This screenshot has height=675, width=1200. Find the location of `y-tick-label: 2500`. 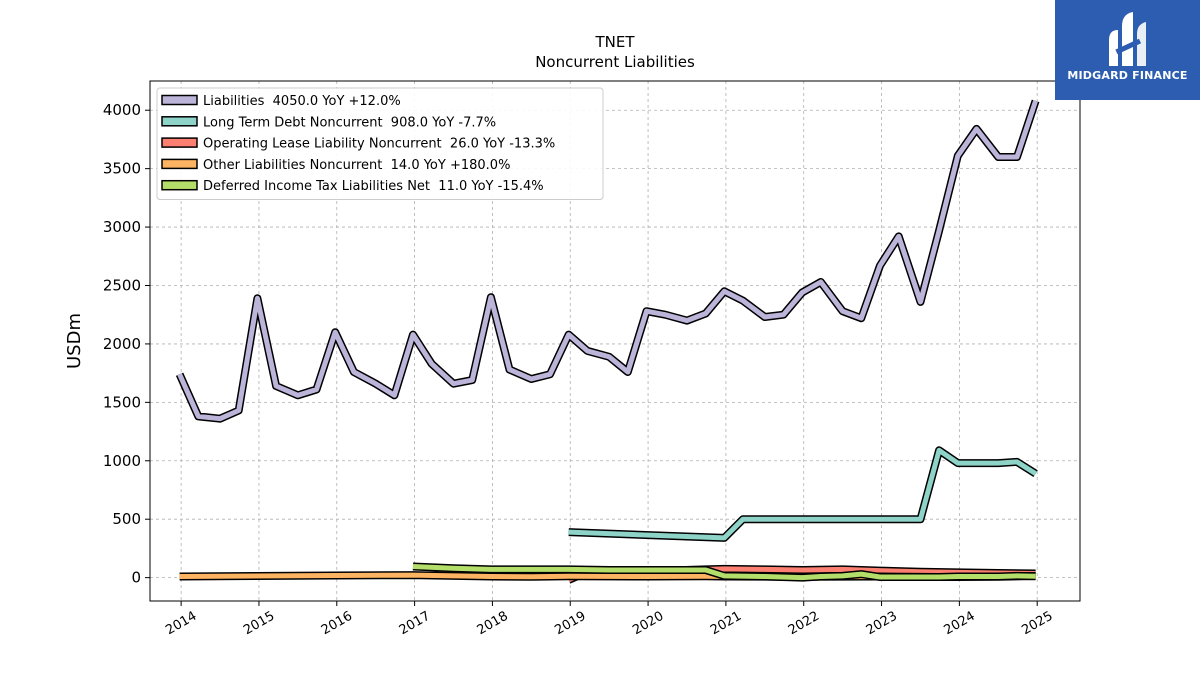

y-tick-label: 2500 is located at coordinates (122, 285).